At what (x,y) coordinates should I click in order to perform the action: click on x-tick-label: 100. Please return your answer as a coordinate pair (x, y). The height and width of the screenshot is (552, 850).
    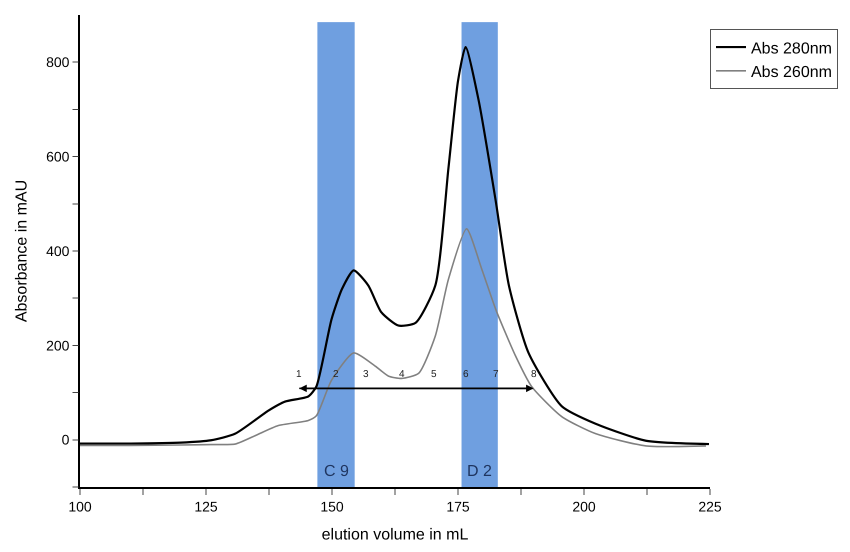
    Looking at the image, I should click on (80, 506).